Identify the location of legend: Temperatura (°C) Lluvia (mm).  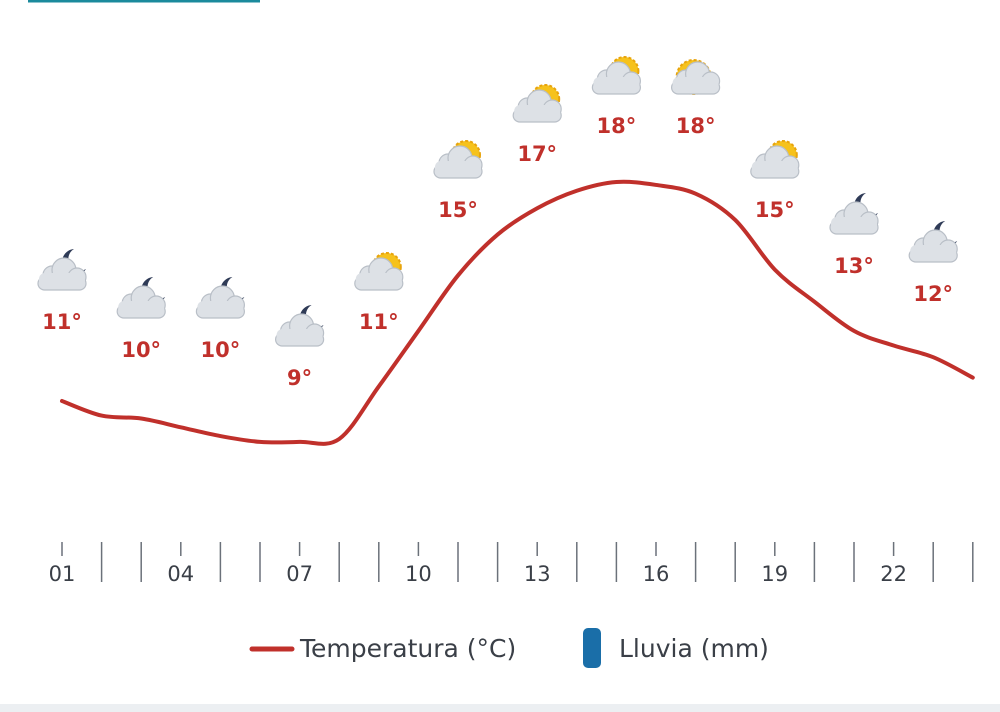
(509, 648).